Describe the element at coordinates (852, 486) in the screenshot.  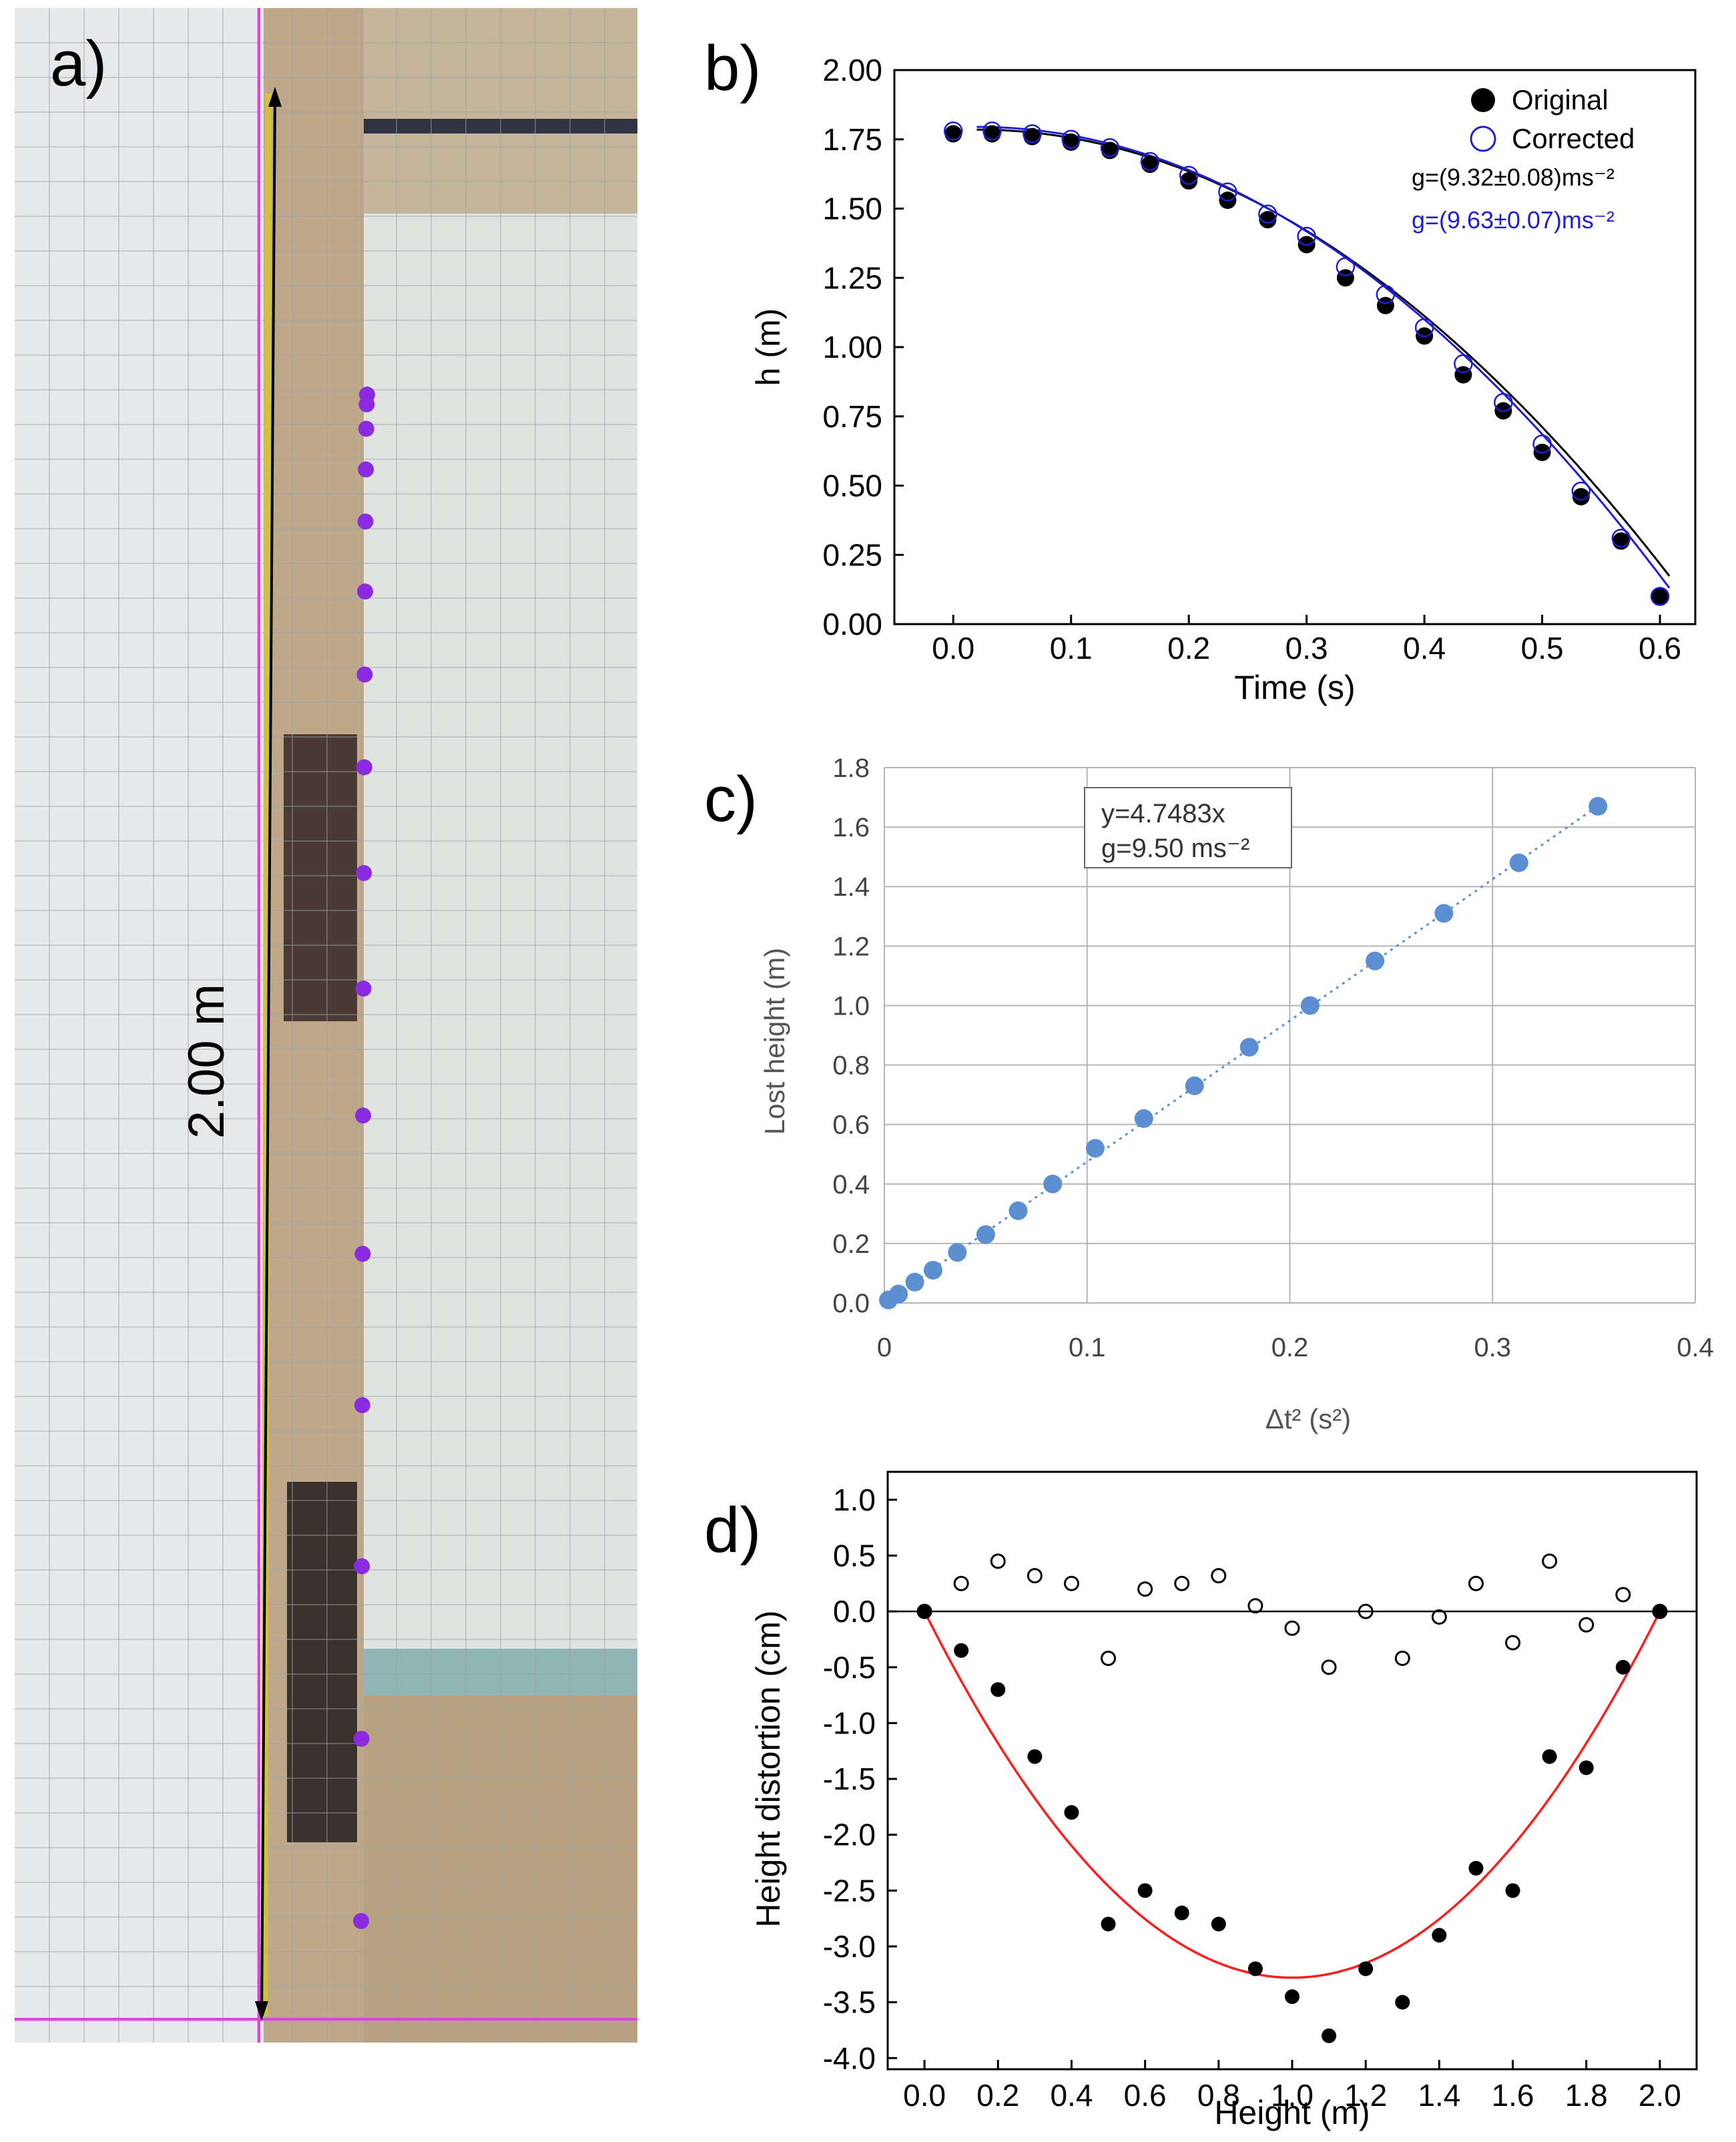
I see `chart-b-y-tick-label: 0.50` at that location.